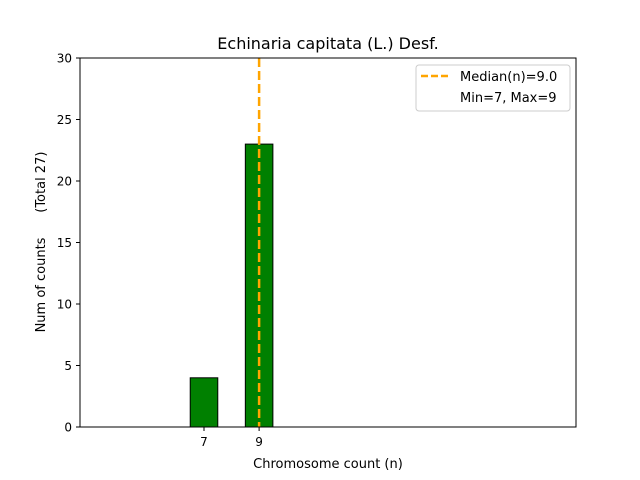 The width and height of the screenshot is (640, 480). Describe the element at coordinates (64, 305) in the screenshot. I see `y-tick-label: 10` at that location.